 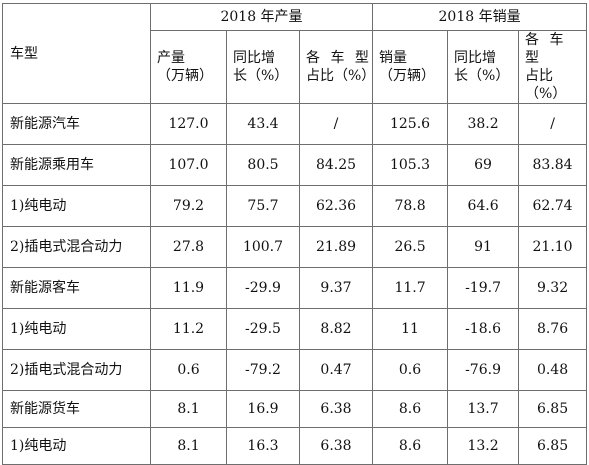 I want to click on cell-sales-share: 83.84, so click(x=553, y=165).